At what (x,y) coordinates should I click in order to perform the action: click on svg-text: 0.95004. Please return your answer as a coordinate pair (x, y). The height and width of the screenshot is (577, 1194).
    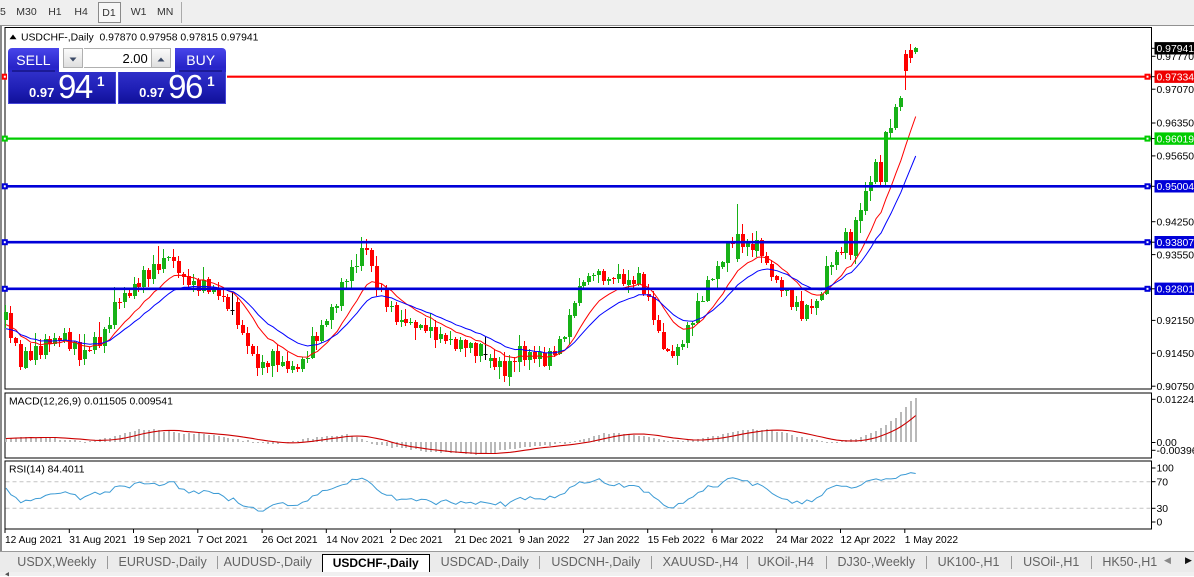
    Looking at the image, I should click on (1175, 187).